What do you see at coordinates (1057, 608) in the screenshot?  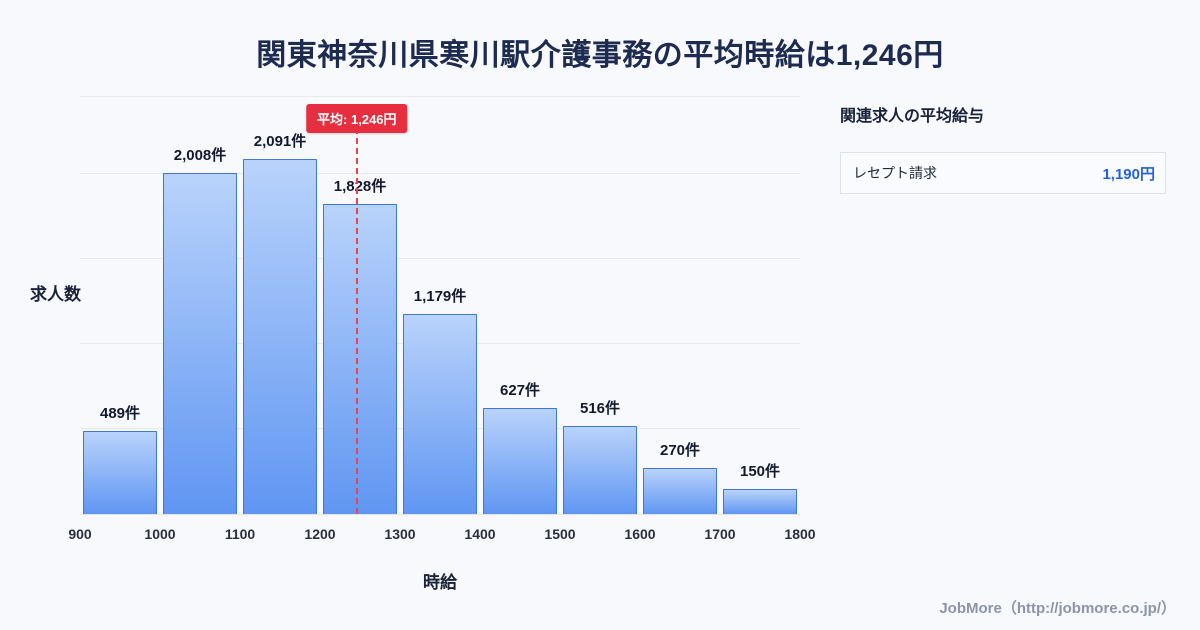 I see `footer-credit: JobMore（http://jobmore.co.jp/）` at bounding box center [1057, 608].